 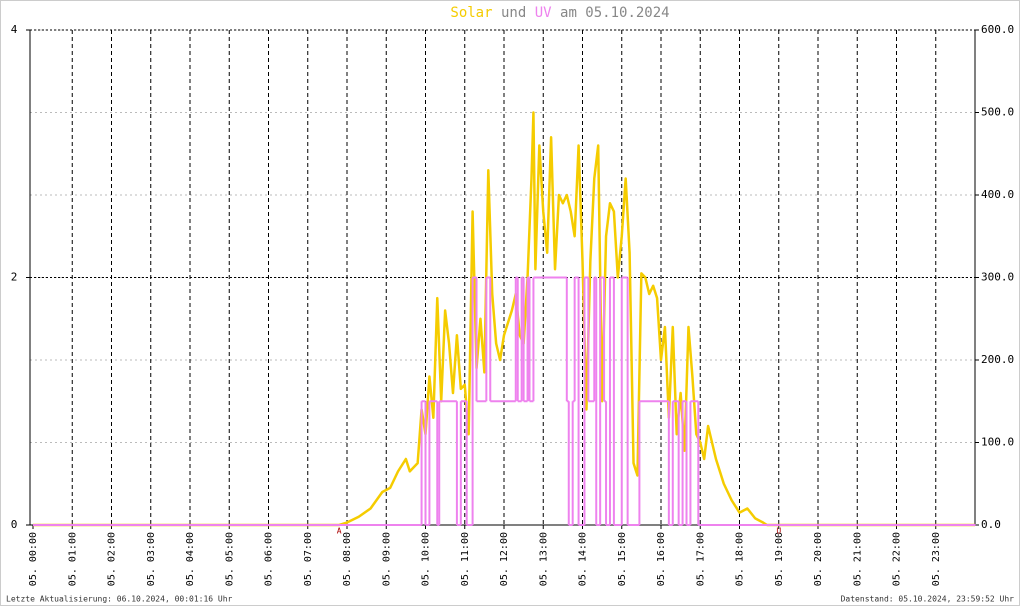 What do you see at coordinates (897, 559) in the screenshot?
I see `x-tick-label: 05. 22:00` at bounding box center [897, 559].